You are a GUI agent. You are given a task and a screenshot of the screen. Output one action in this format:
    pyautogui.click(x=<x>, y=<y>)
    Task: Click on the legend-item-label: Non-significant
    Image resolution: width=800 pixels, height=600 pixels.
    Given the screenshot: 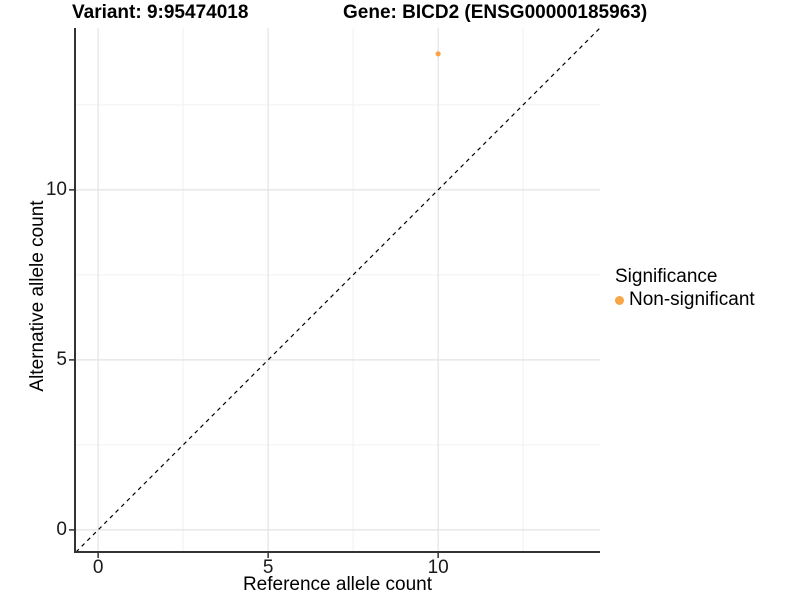 What is the action you would take?
    pyautogui.click(x=692, y=299)
    